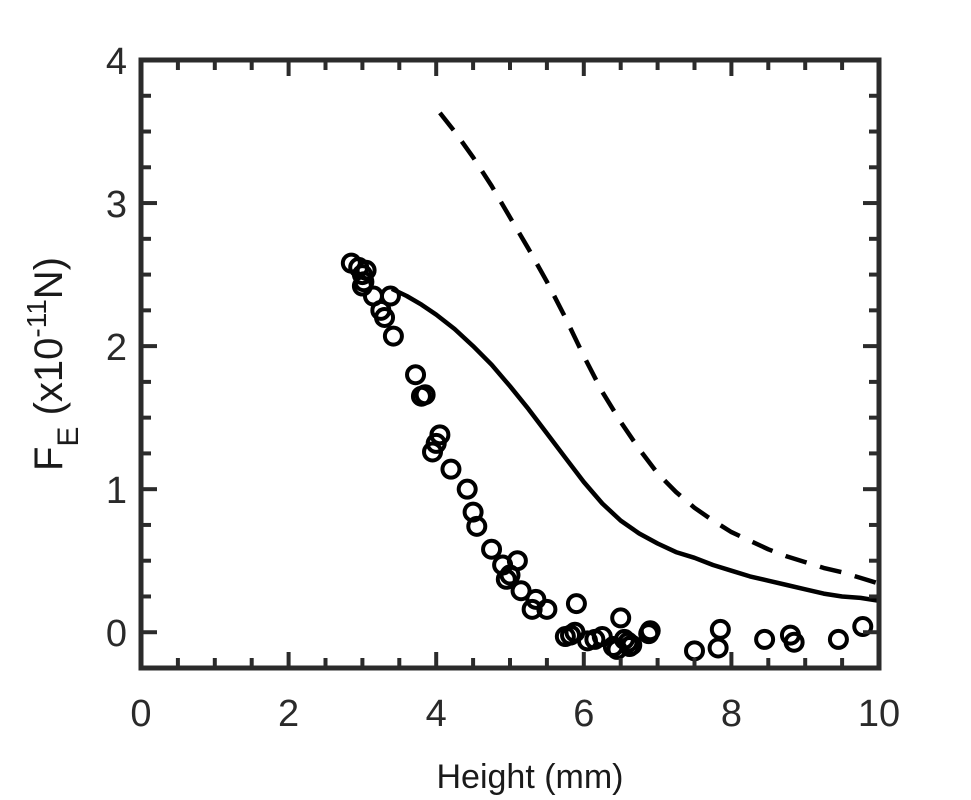  I want to click on x-tick-label: 8, so click(731, 714).